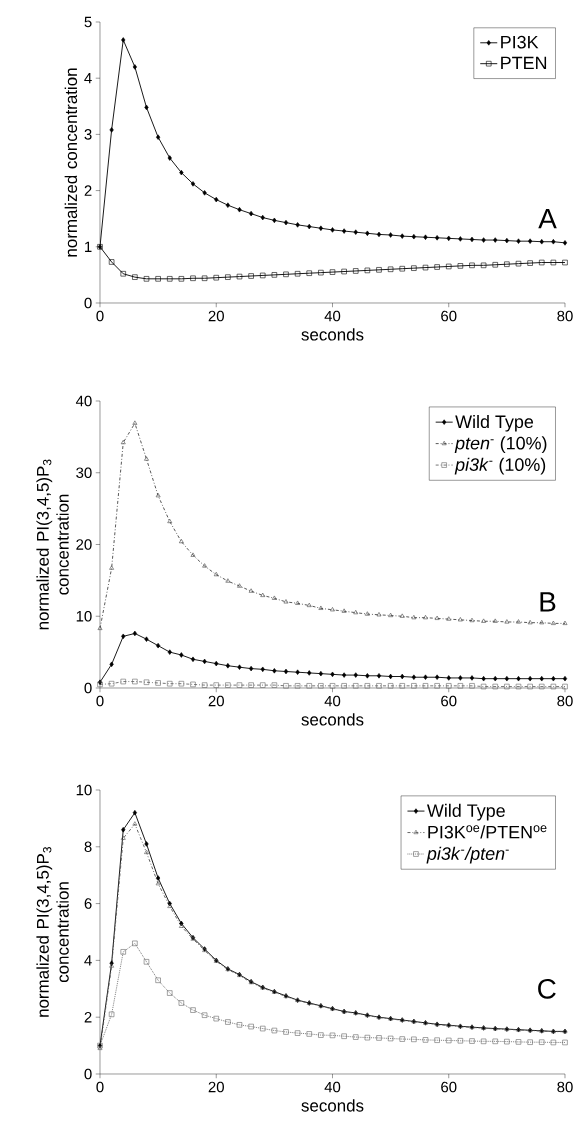 The image size is (586, 1133). I want to click on y-tick-label: 30, so click(84, 473).